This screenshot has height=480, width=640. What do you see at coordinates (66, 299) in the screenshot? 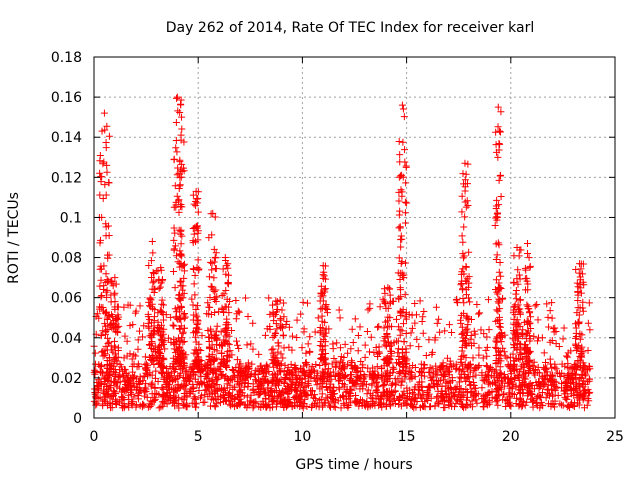
I see `y-tick-label: 0.06` at bounding box center [66, 299].